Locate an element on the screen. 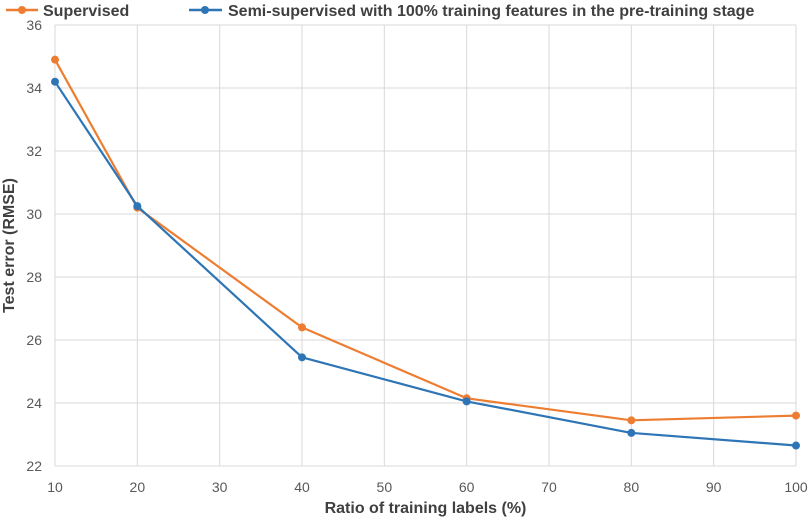 The image size is (809, 522). y-tick-label: 36 is located at coordinates (34, 25).